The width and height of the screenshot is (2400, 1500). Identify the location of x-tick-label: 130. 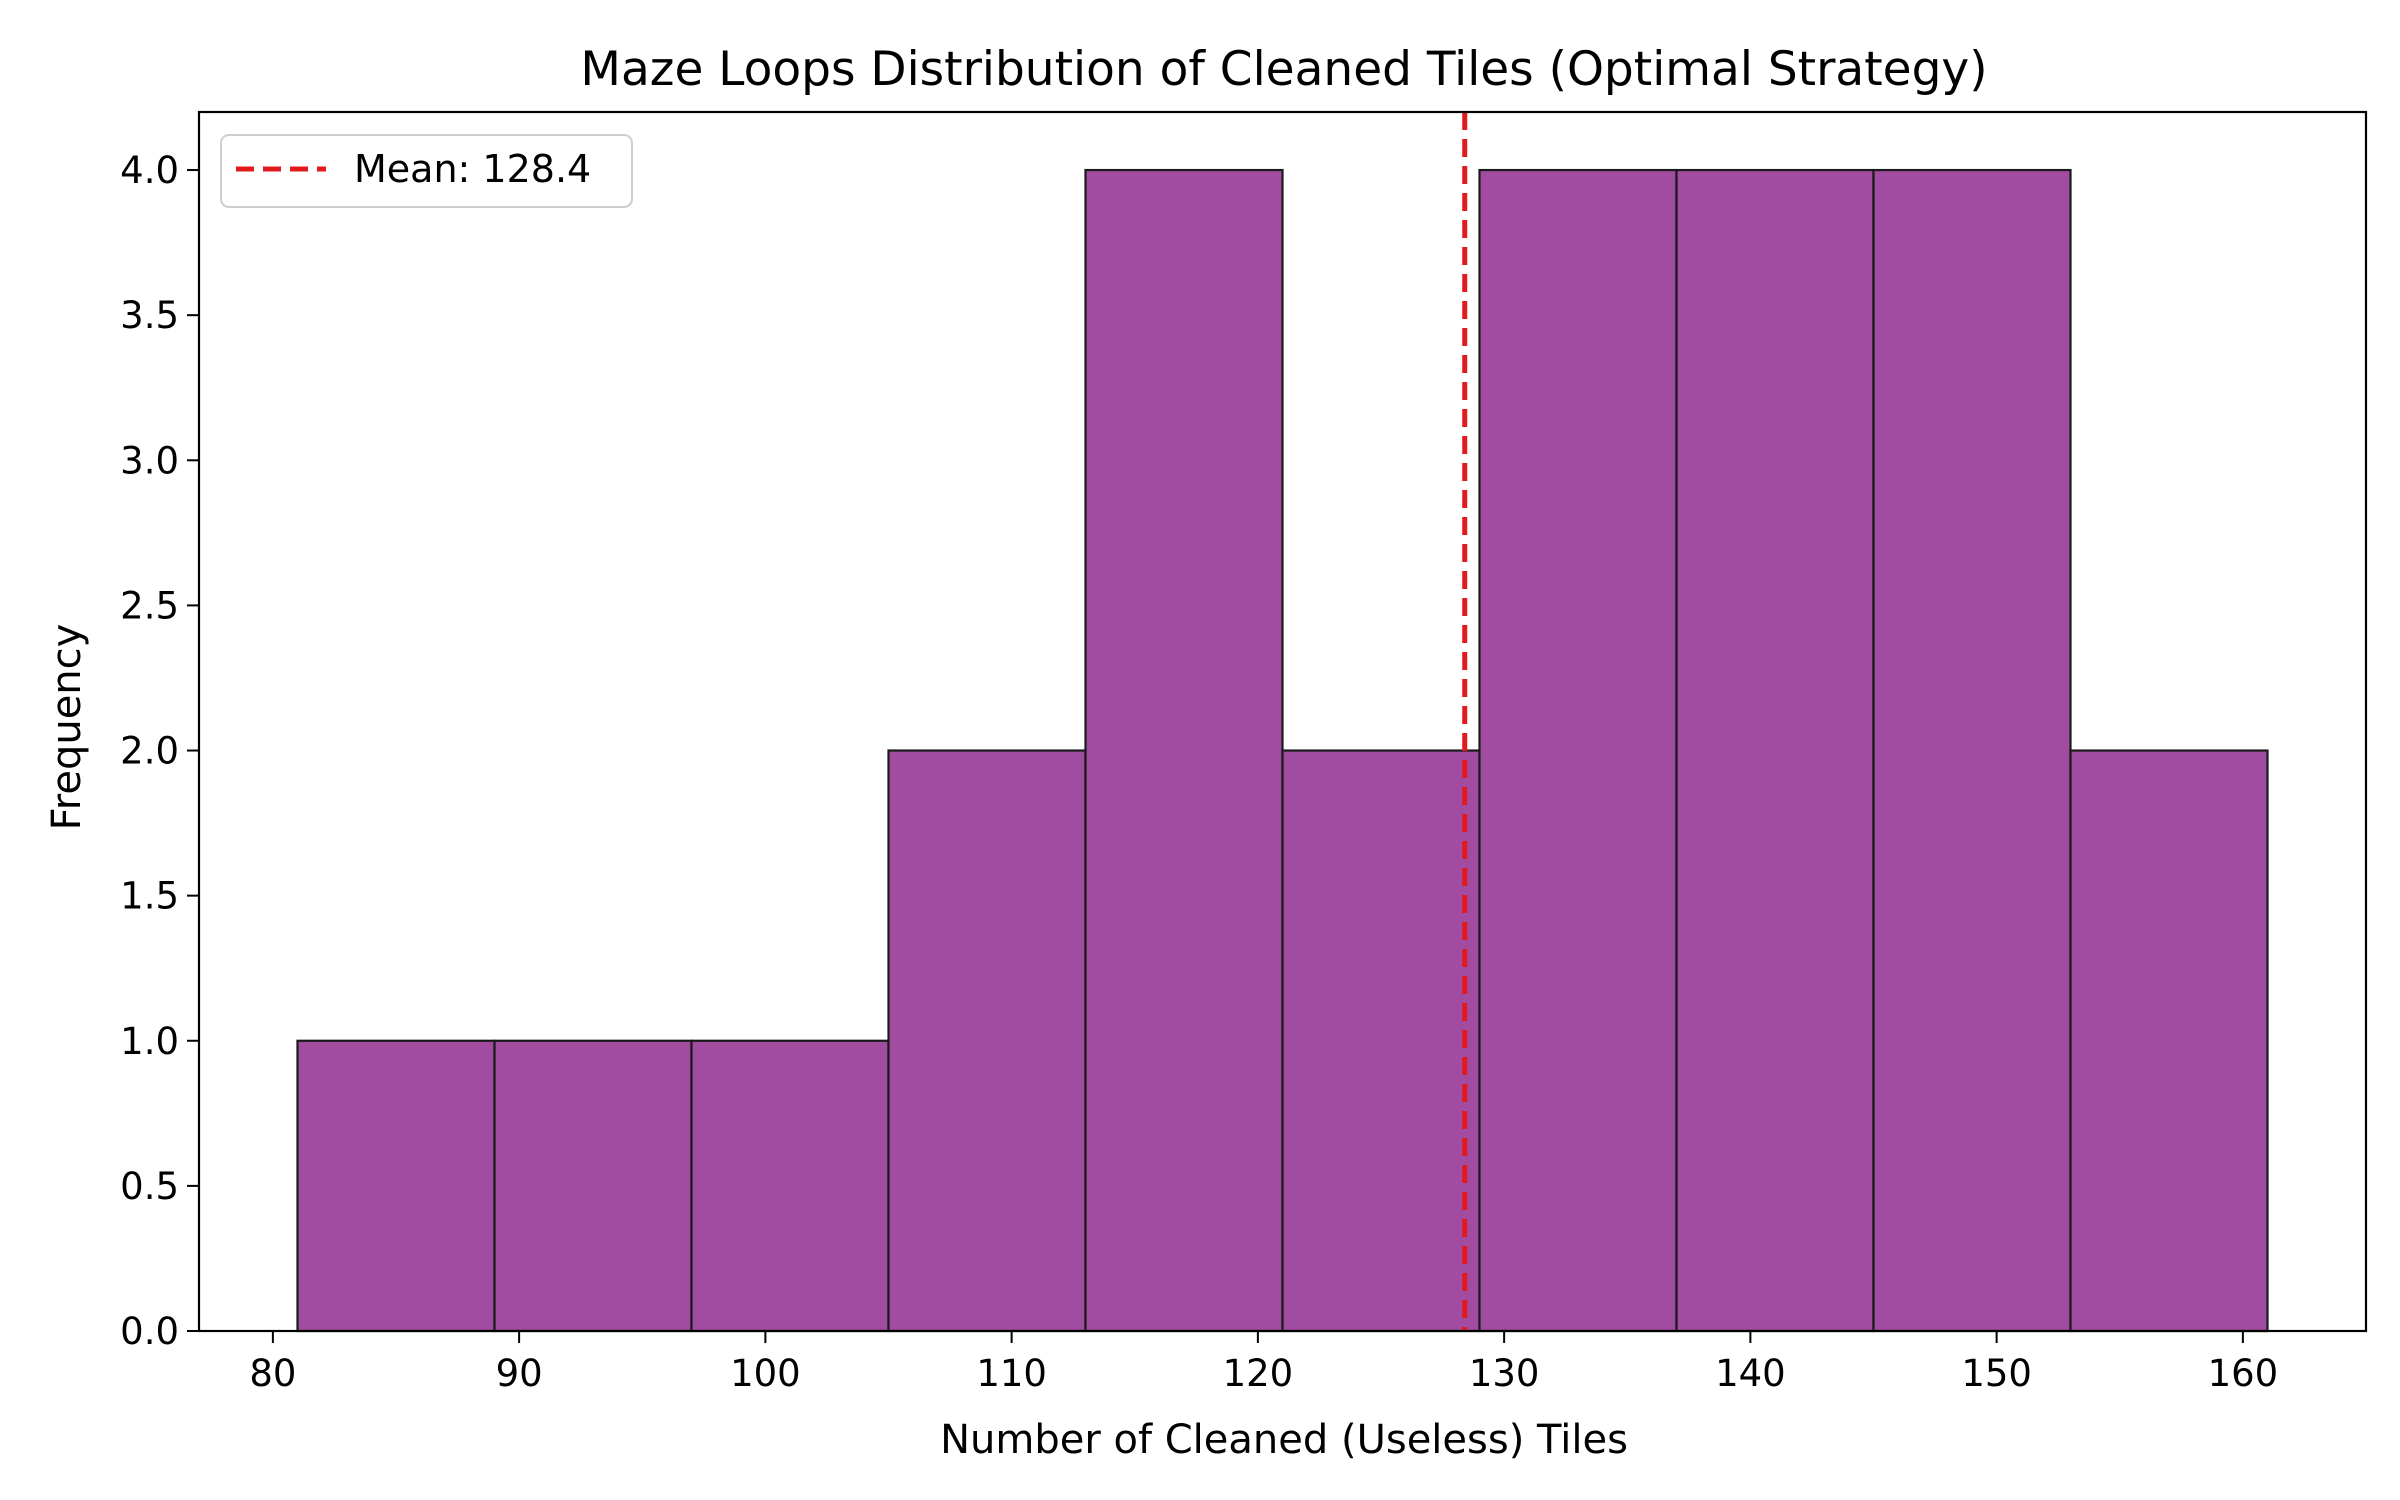
(1504, 1373).